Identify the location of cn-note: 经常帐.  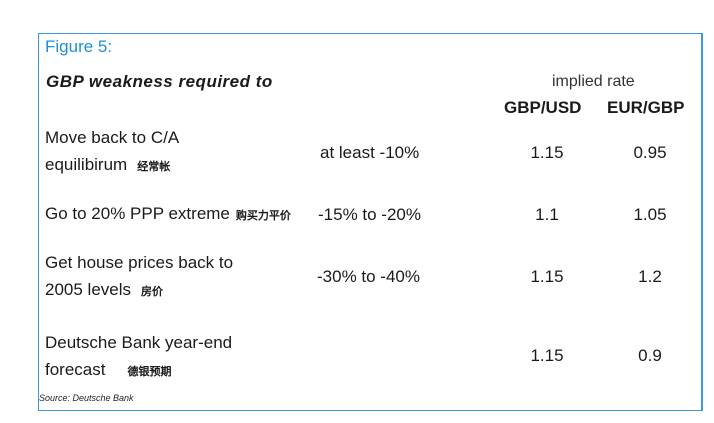
(154, 166).